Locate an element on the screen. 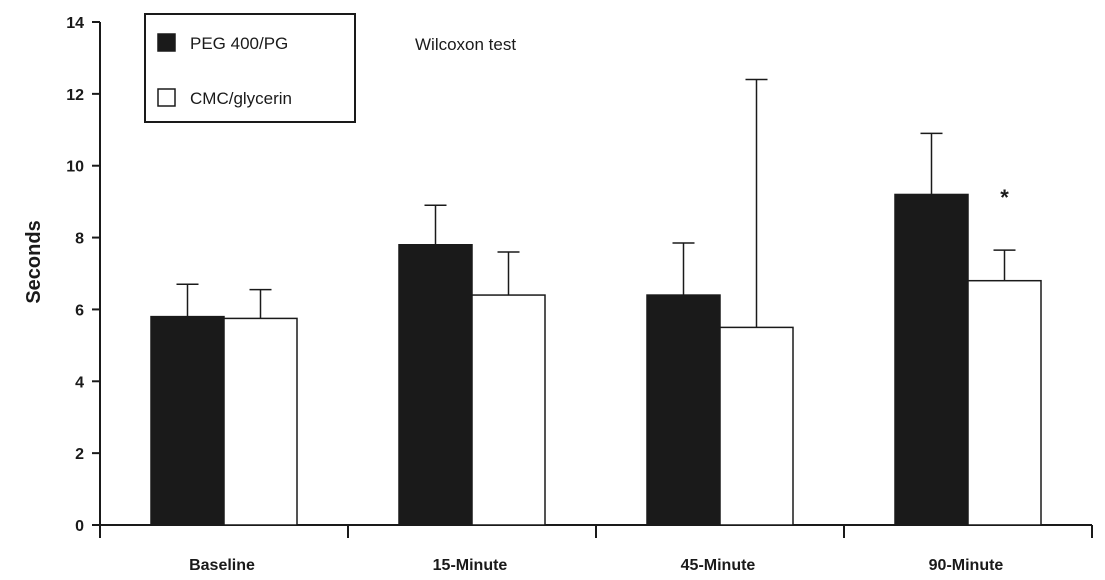 This screenshot has width=1105, height=580. chart-annotation: Wilcoxon test is located at coordinates (465, 44).